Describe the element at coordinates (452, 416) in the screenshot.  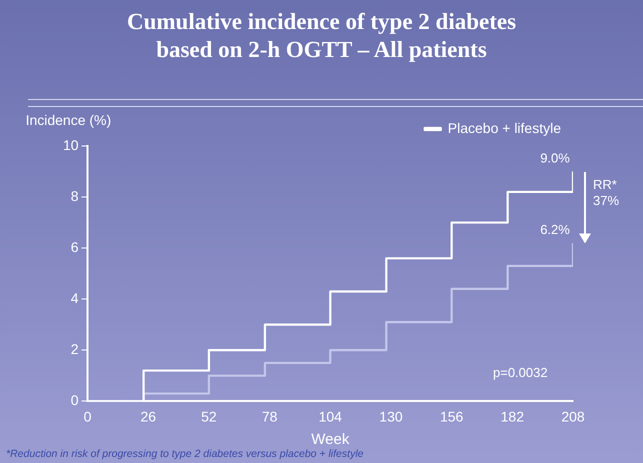
I see `x-tick-label: 156` at that location.